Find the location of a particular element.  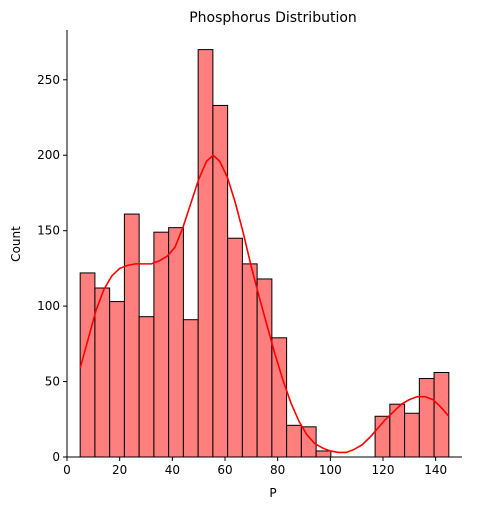

x-tick-label: 20 is located at coordinates (119, 470).